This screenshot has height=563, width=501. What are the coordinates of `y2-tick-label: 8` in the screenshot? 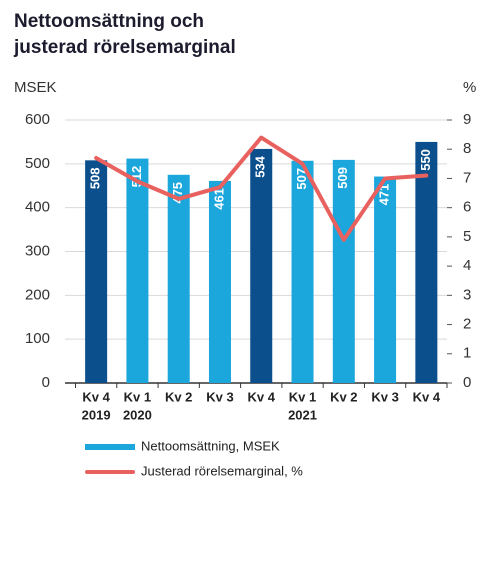 It's located at (467, 148).